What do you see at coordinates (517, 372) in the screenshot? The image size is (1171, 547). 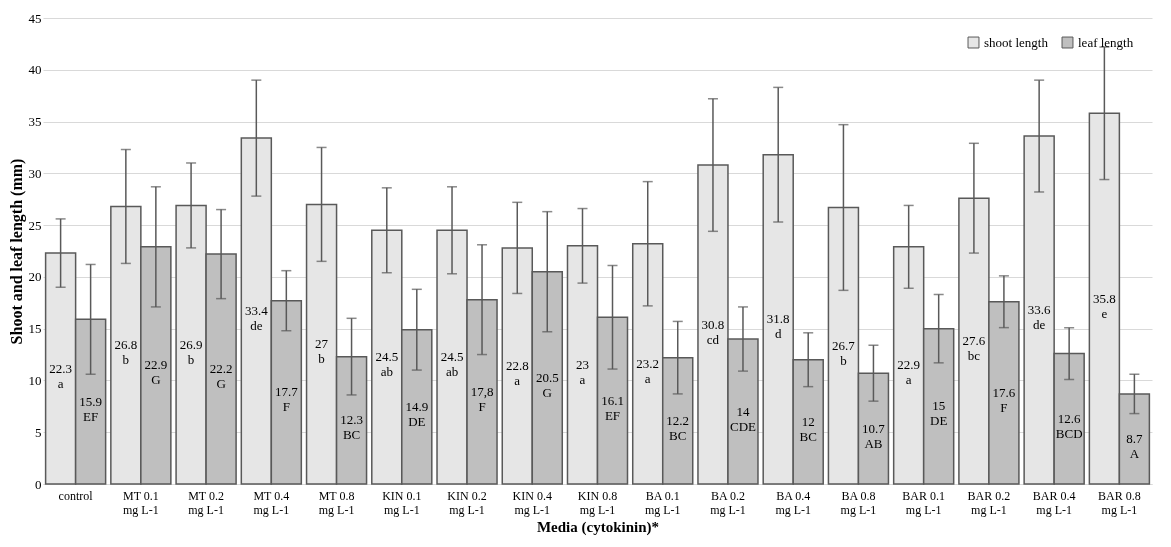 I see `data-label: 22.8 a` at bounding box center [517, 372].